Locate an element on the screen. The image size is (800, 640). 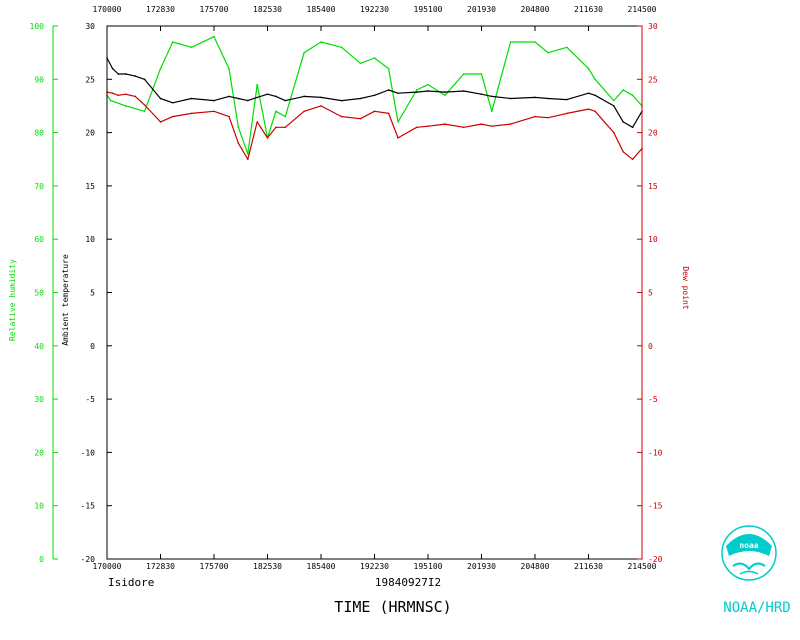
top-time-tick-label-4: 185400 is located at coordinates (321, 9).